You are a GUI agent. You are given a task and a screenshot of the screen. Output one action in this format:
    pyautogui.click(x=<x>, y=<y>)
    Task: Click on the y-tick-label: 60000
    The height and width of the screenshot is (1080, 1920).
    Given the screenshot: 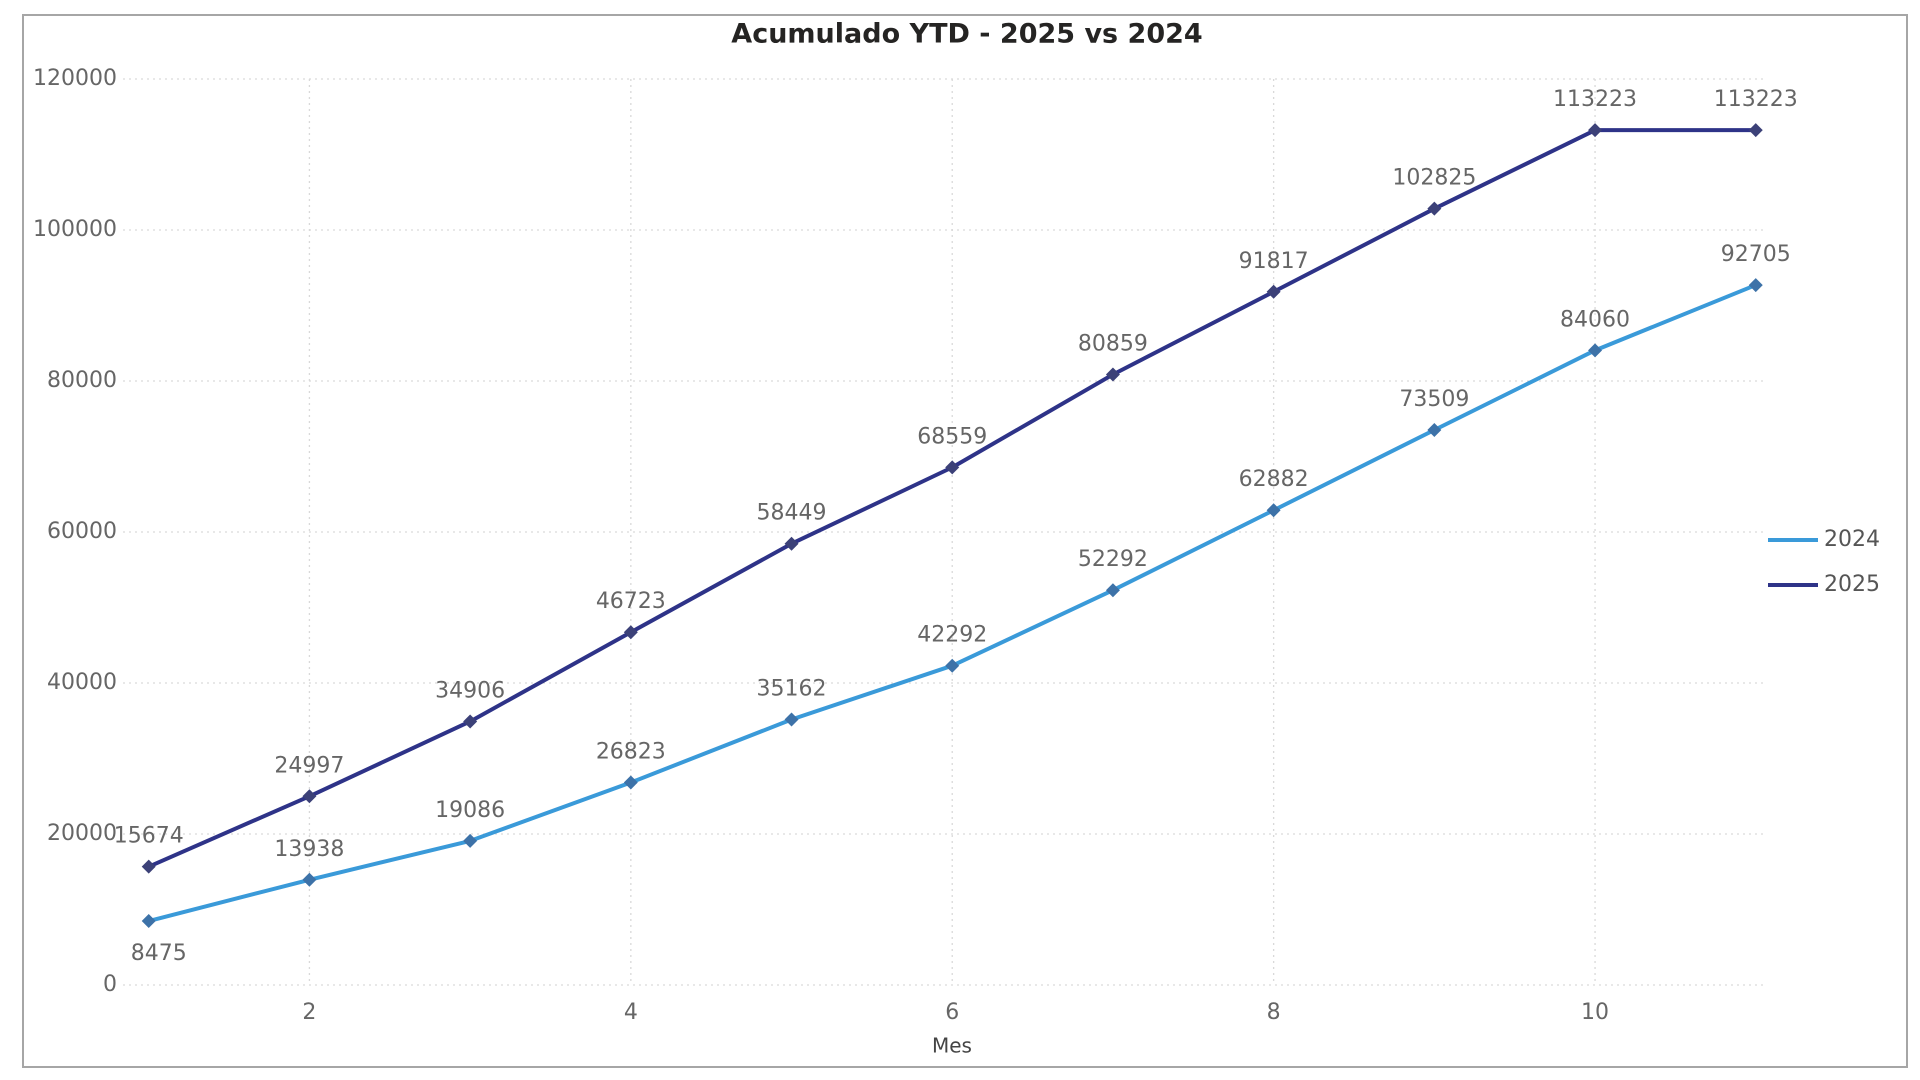 What is the action you would take?
    pyautogui.click(x=82, y=531)
    